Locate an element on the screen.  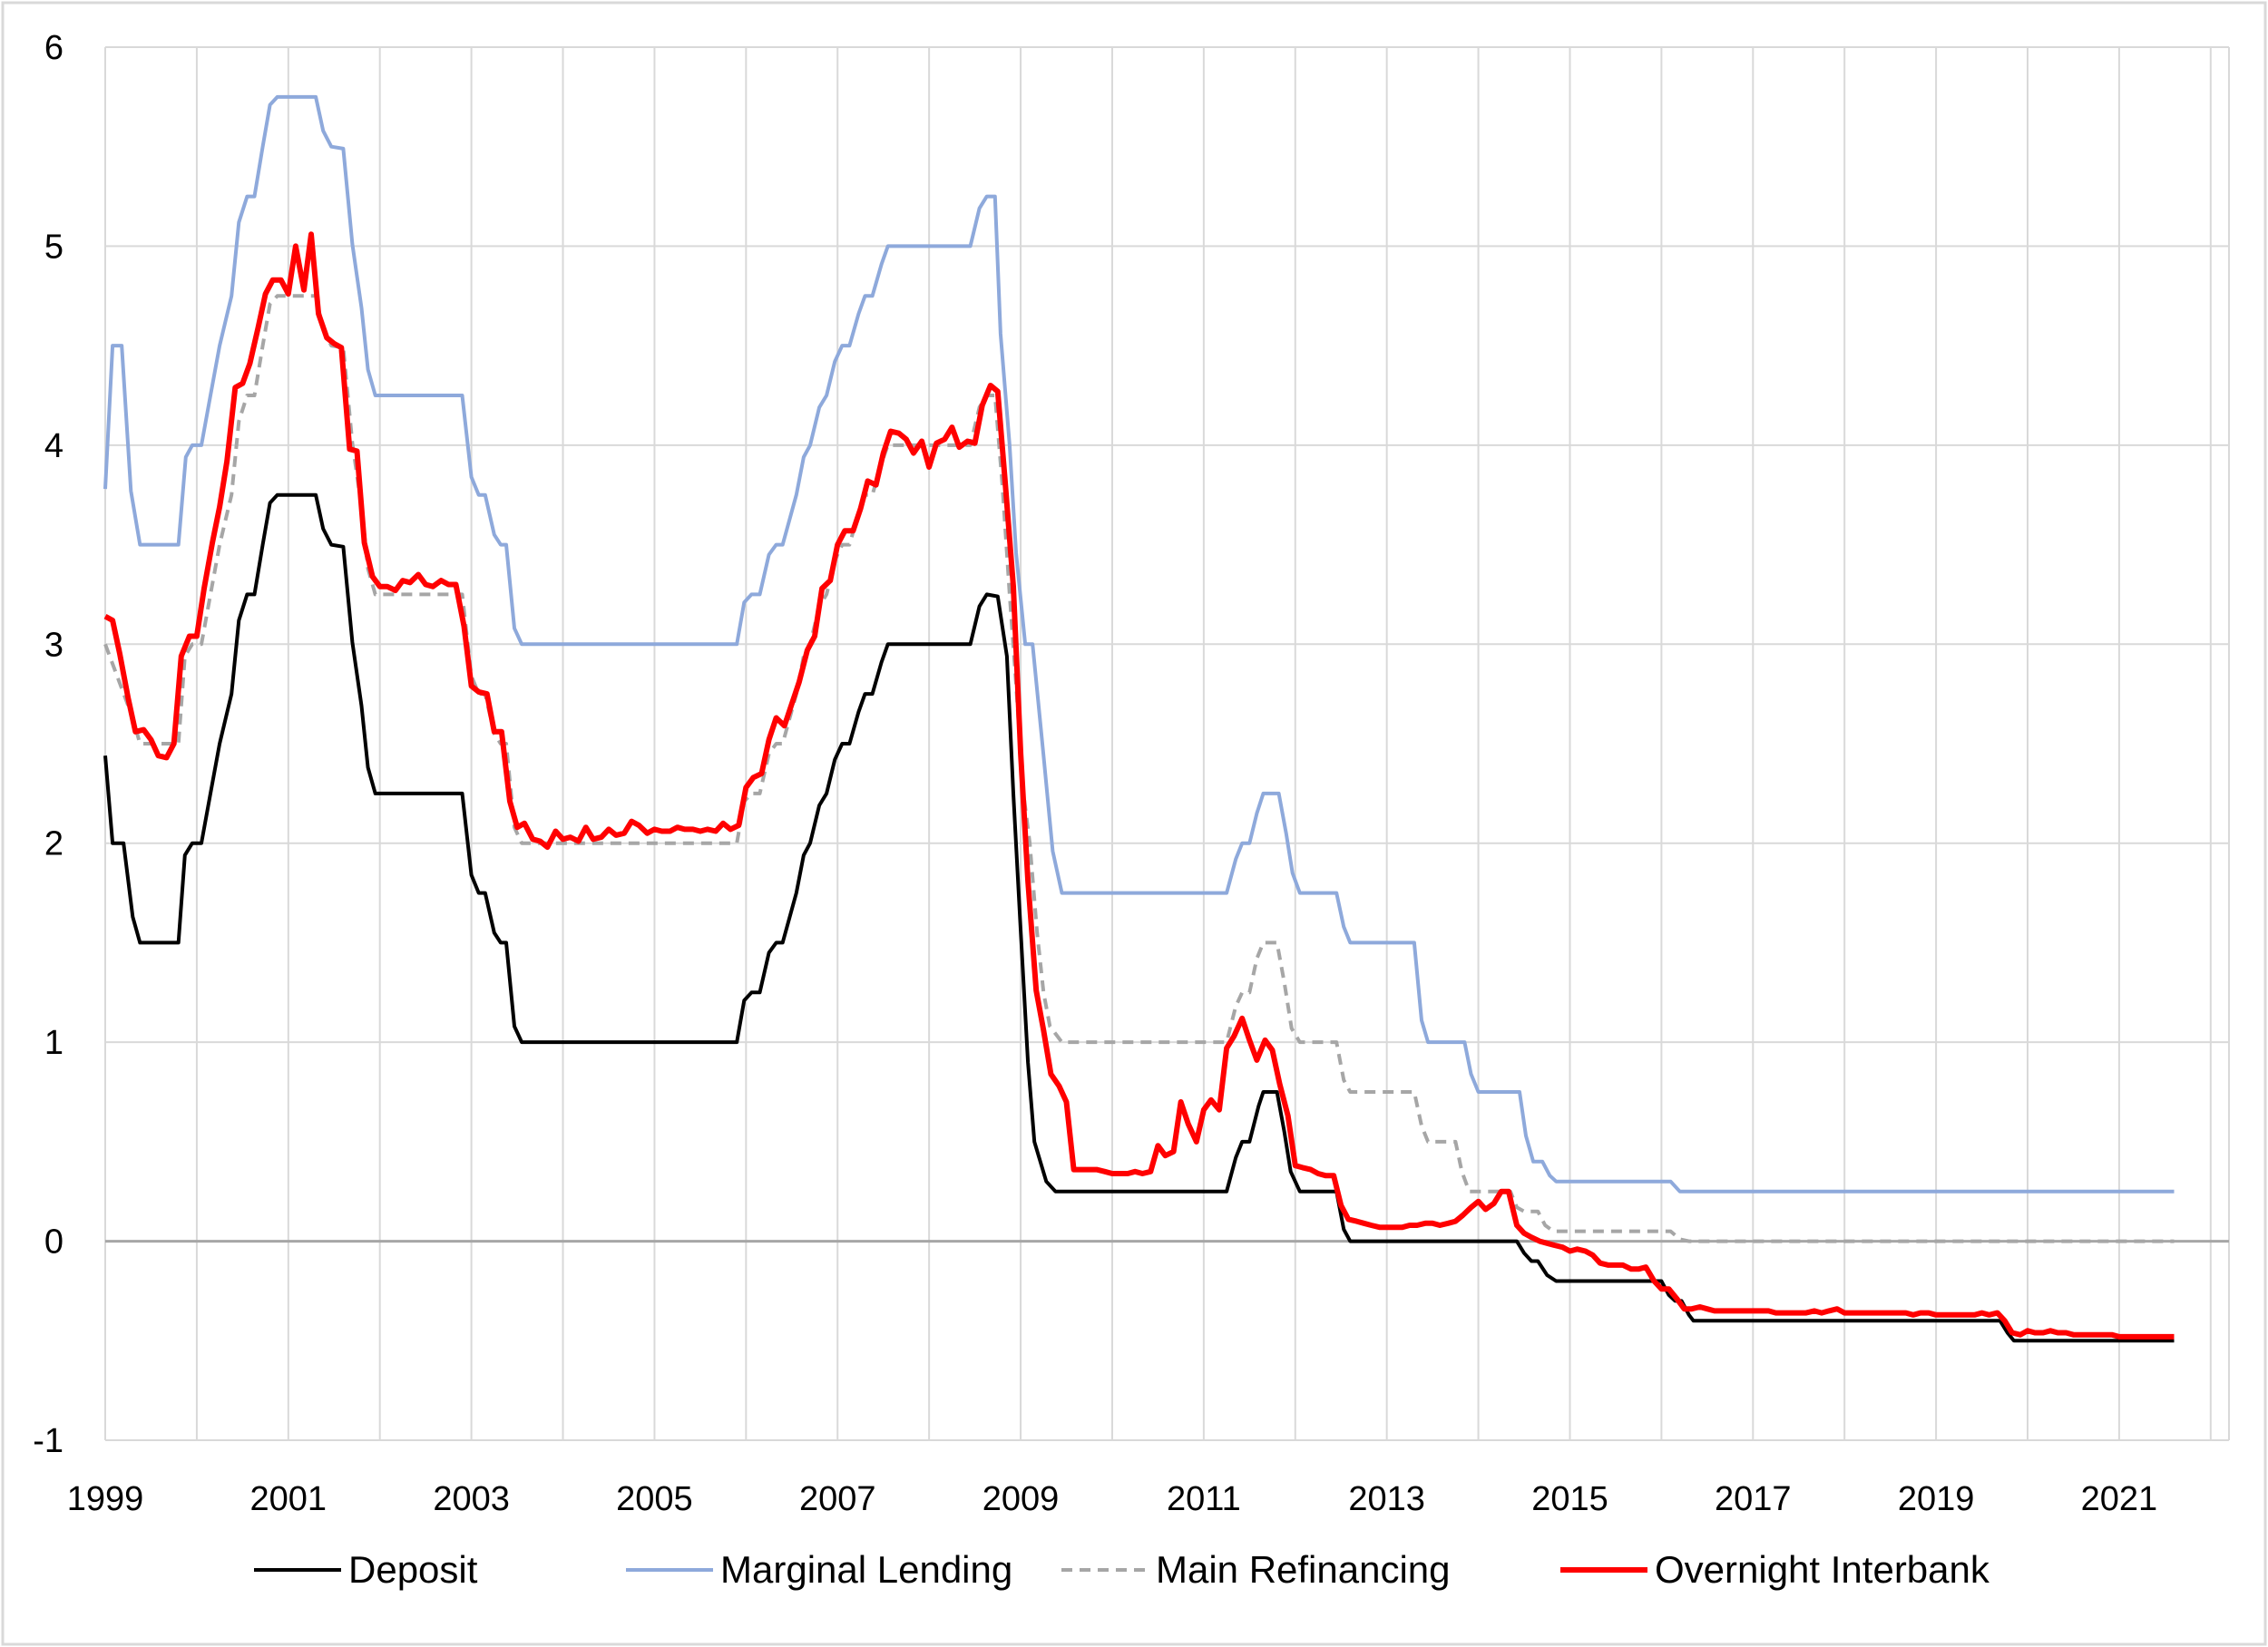
legend-label: Marginal Lending is located at coordinates (866, 1569).